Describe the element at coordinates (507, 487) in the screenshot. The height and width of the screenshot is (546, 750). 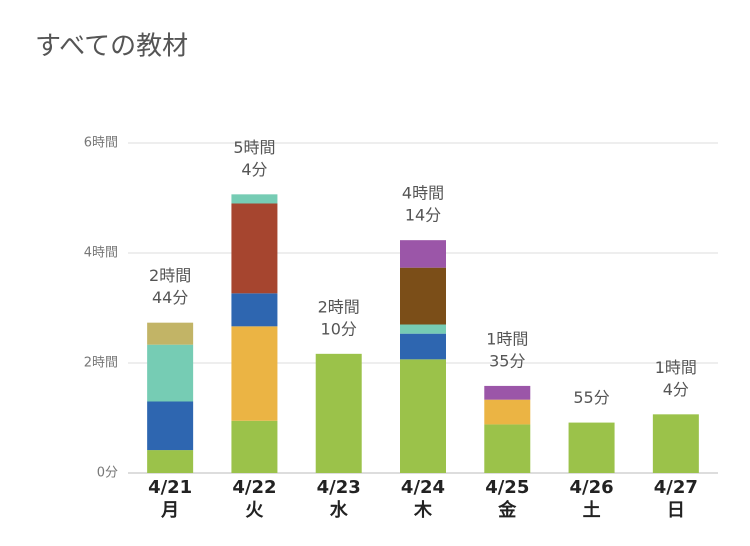
I see `x-tick-label: 4/25` at that location.